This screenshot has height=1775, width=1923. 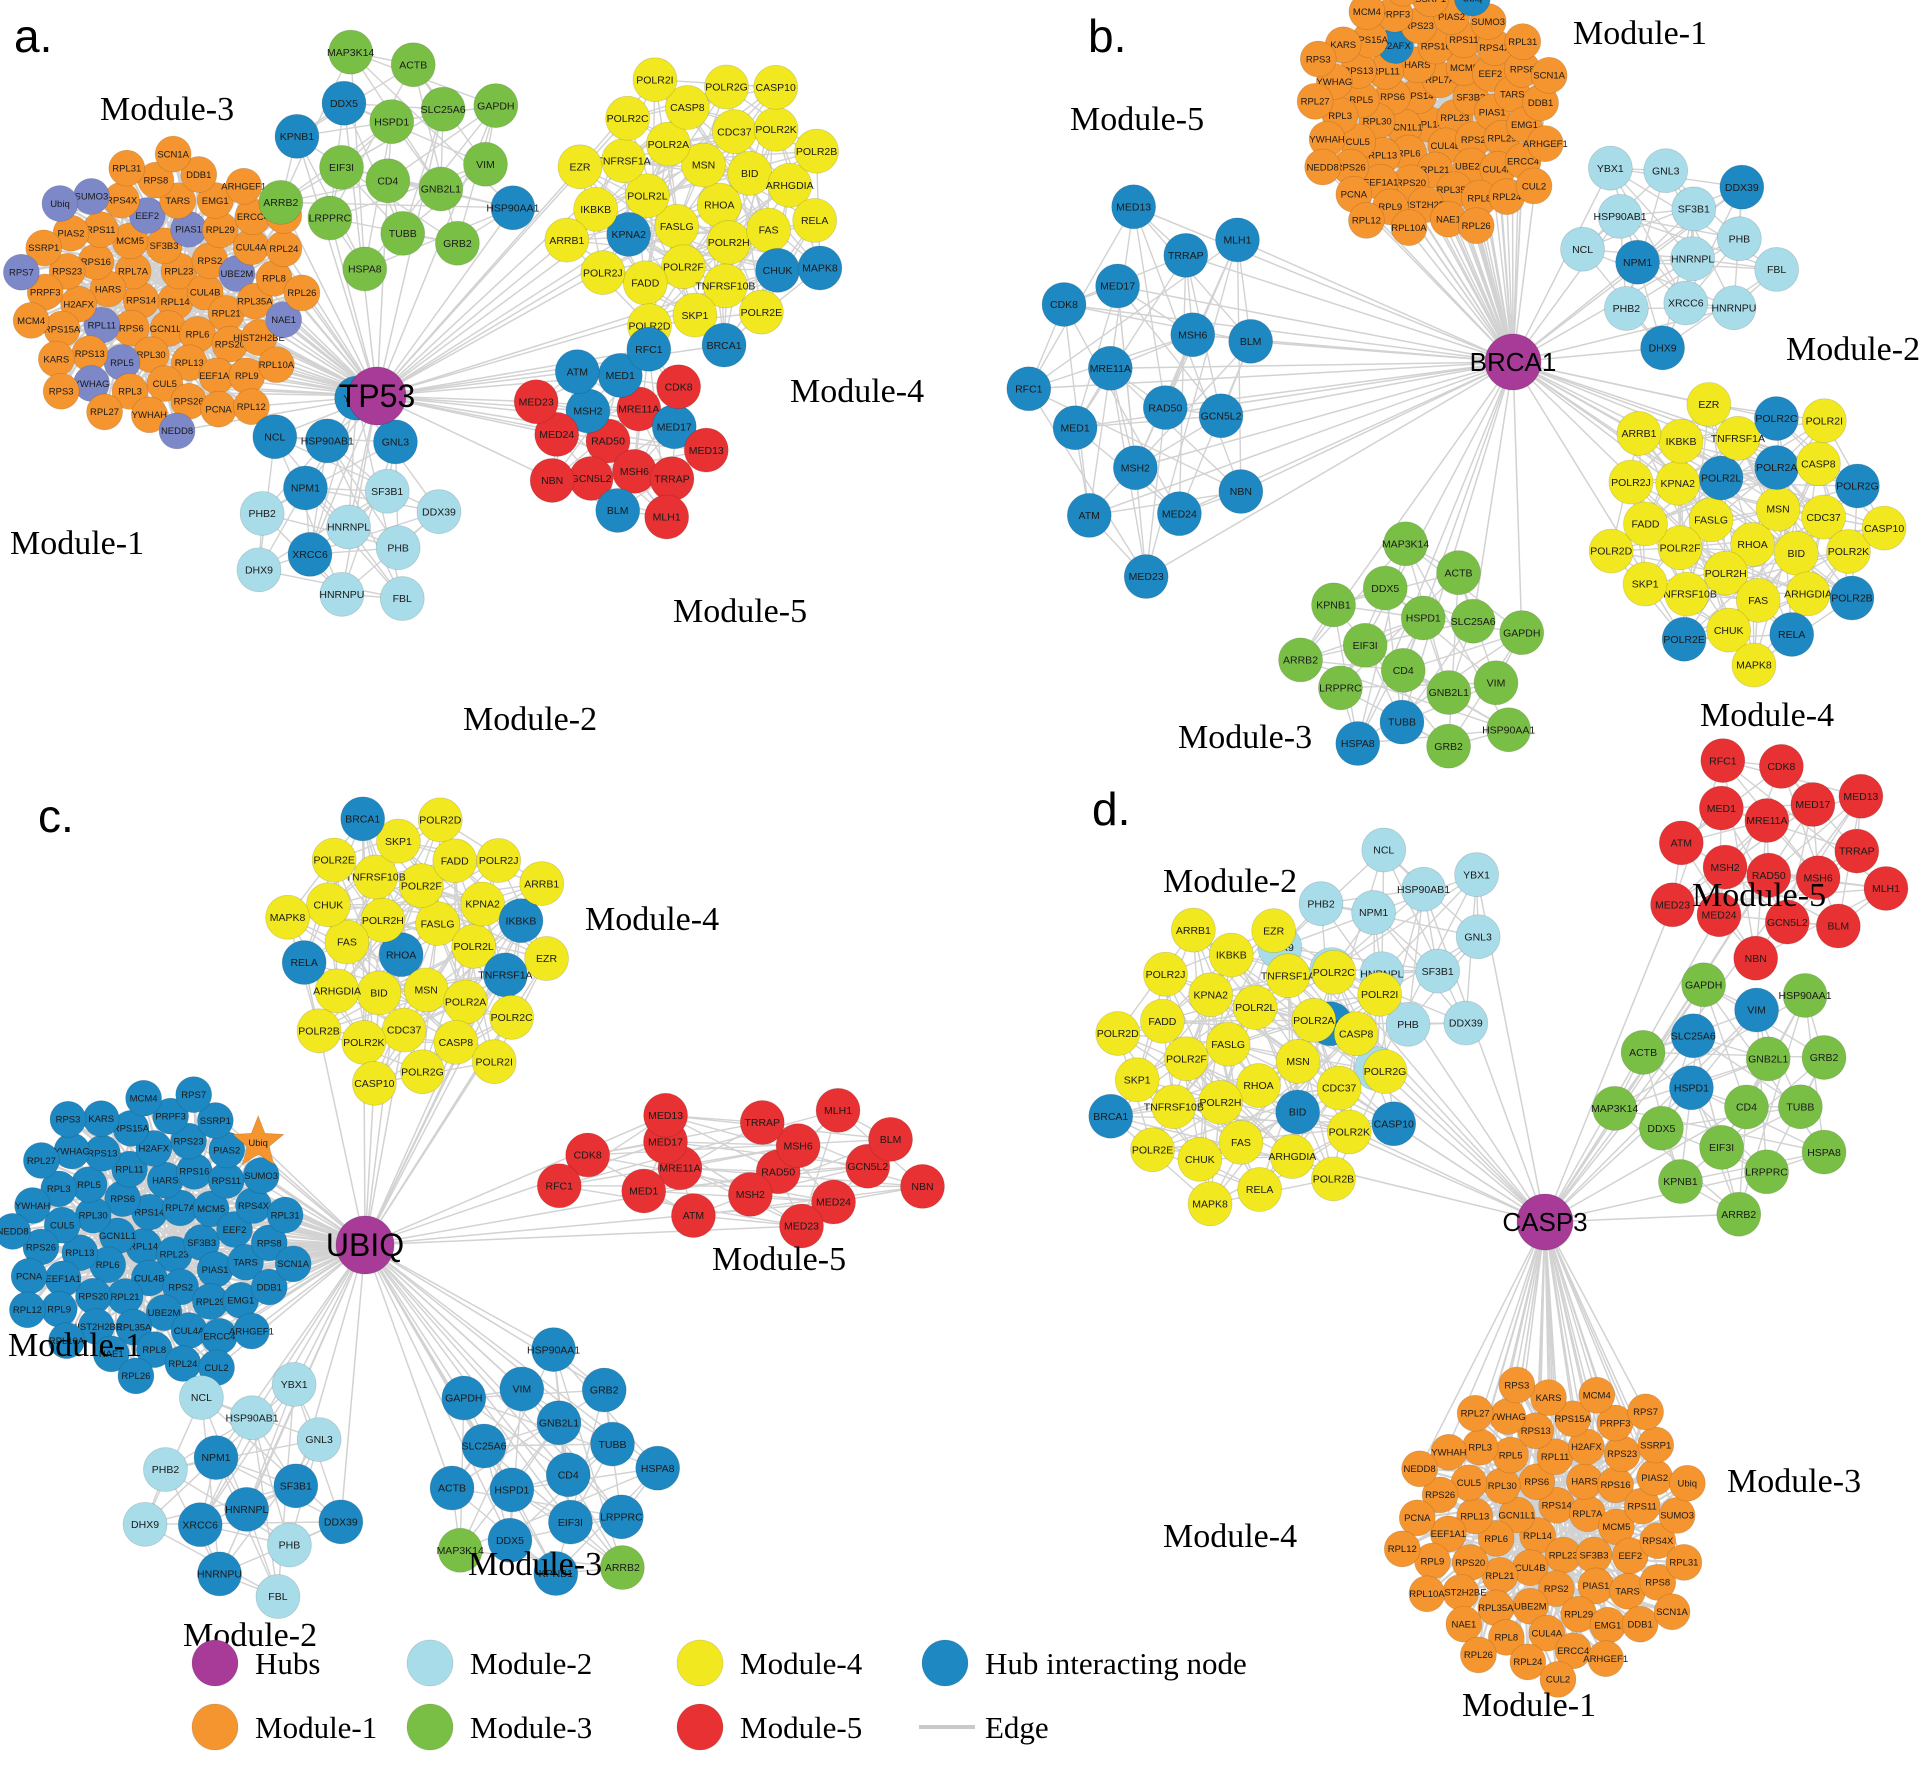 I want to click on node-POLR2K: POLR2K, so click(x=776, y=129).